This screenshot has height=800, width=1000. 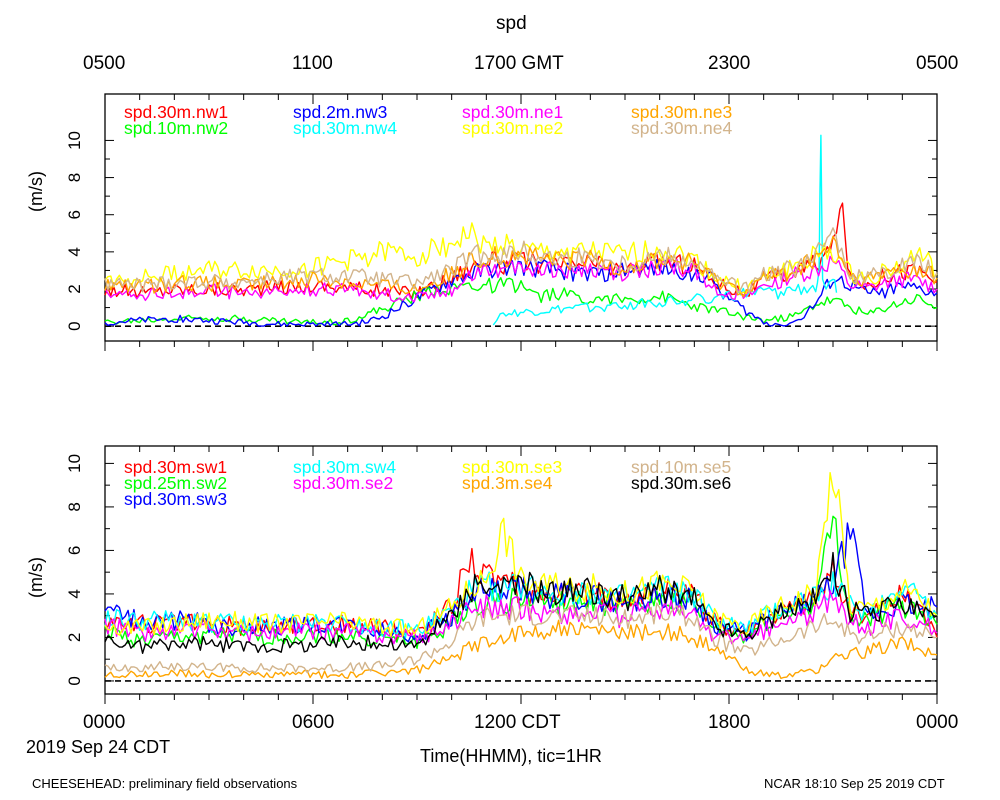 What do you see at coordinates (729, 63) in the screenshot?
I see `gmt-tick-label: 2300` at bounding box center [729, 63].